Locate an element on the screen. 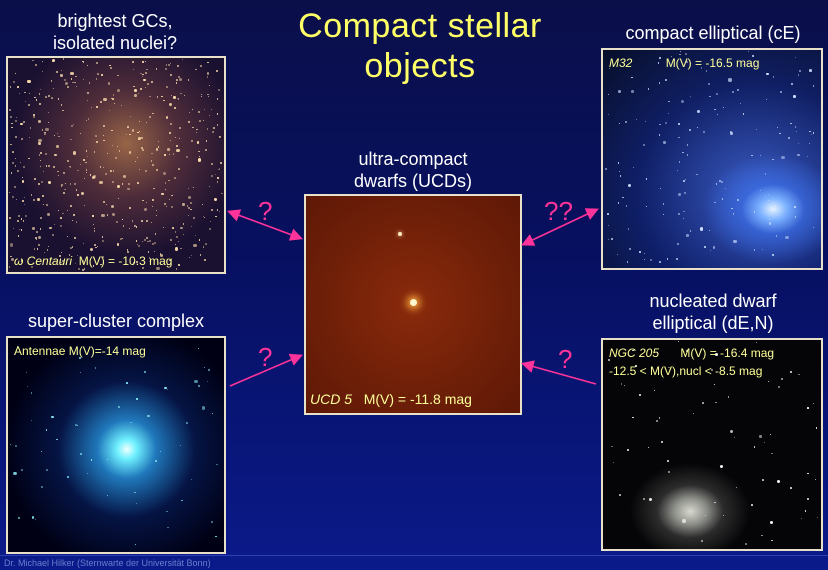 The height and width of the screenshot is (570, 828). label-line: nucleated dwarf is located at coordinates (713, 301).